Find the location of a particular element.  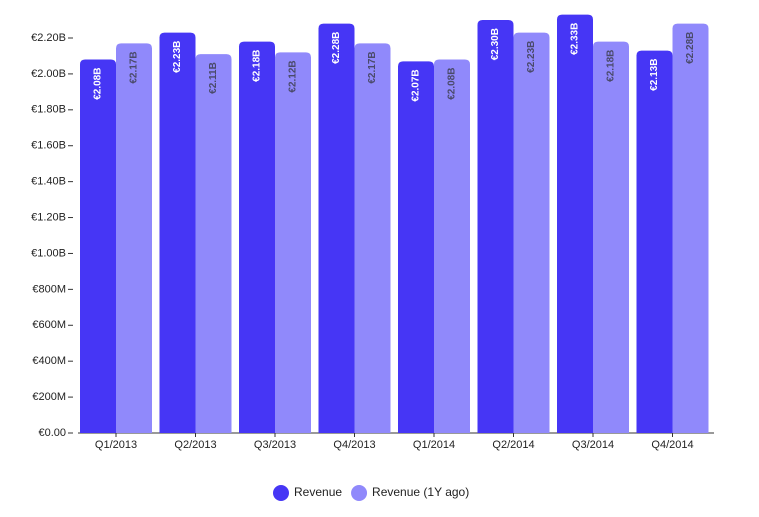

x-tick-label: Q3/2014 is located at coordinates (593, 445).